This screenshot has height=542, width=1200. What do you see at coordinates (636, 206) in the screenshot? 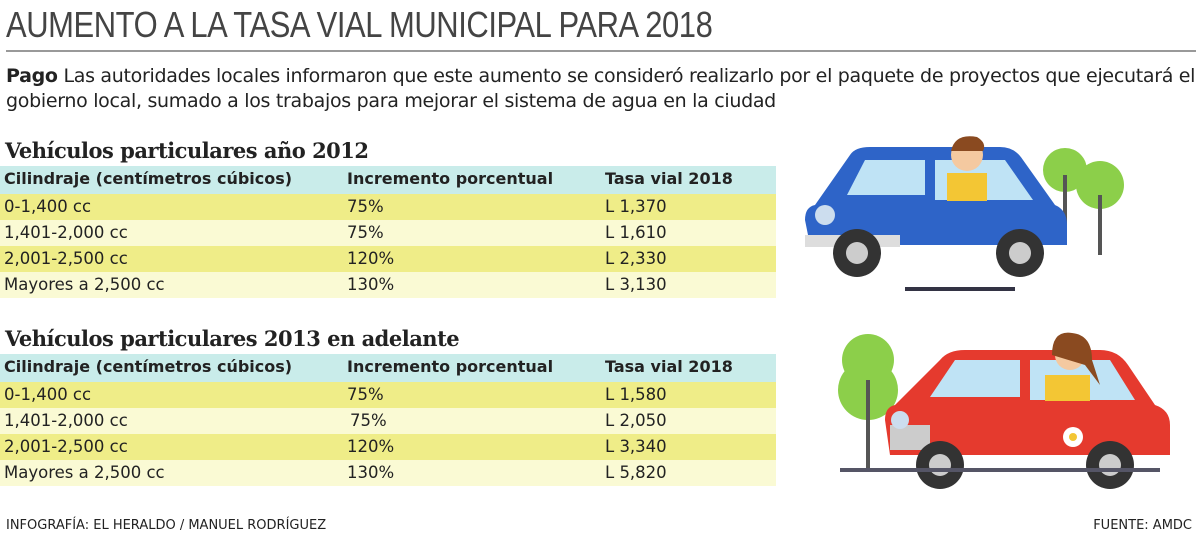
I see `cell: L 1,370` at bounding box center [636, 206].